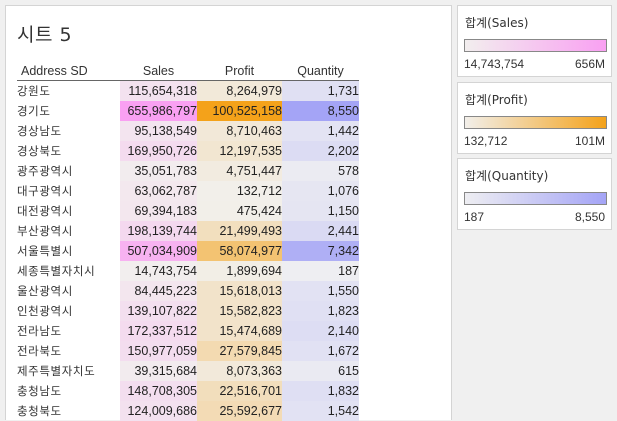 Image resolution: width=617 pixels, height=421 pixels. I want to click on table-row: 대구광역시 63,062,787 132,712 1,076, so click(188, 190).